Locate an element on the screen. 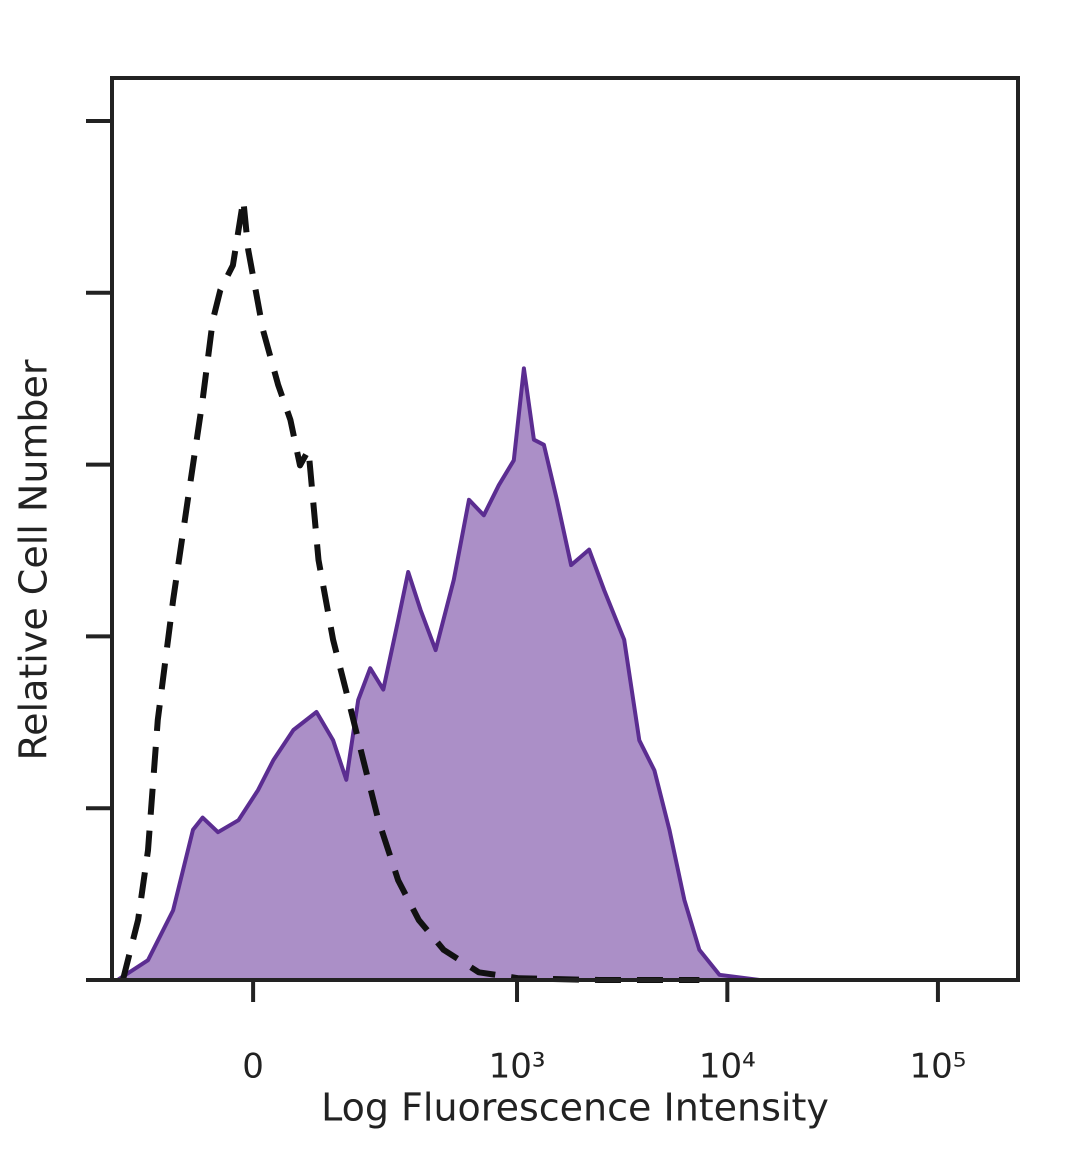  x-tick-label: 10⁵ is located at coordinates (937, 1067).